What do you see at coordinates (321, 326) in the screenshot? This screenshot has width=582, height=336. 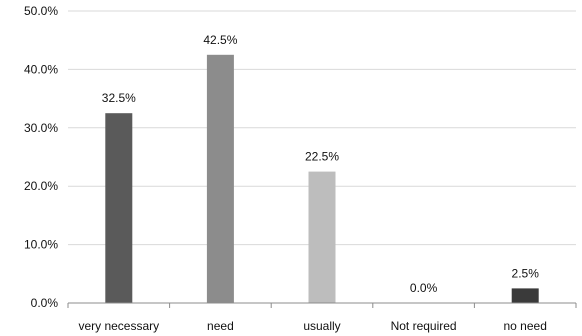 I see `x-category-label: usually` at bounding box center [321, 326].